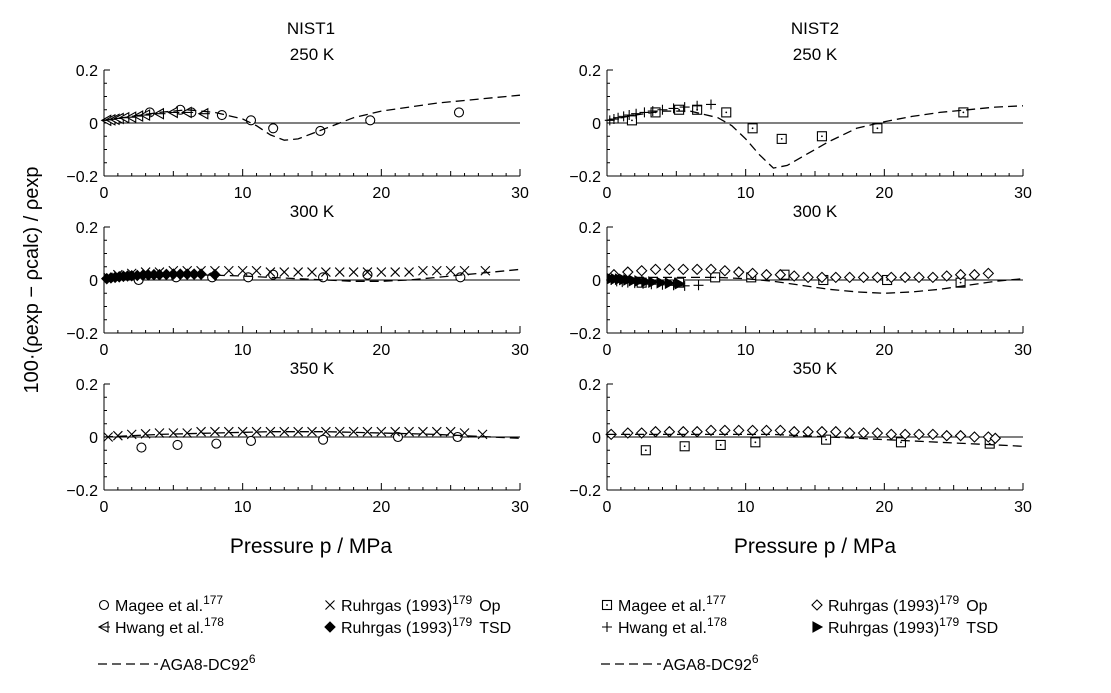 The width and height of the screenshot is (1111, 693). I want to click on series-square-dot, so click(817, 445).